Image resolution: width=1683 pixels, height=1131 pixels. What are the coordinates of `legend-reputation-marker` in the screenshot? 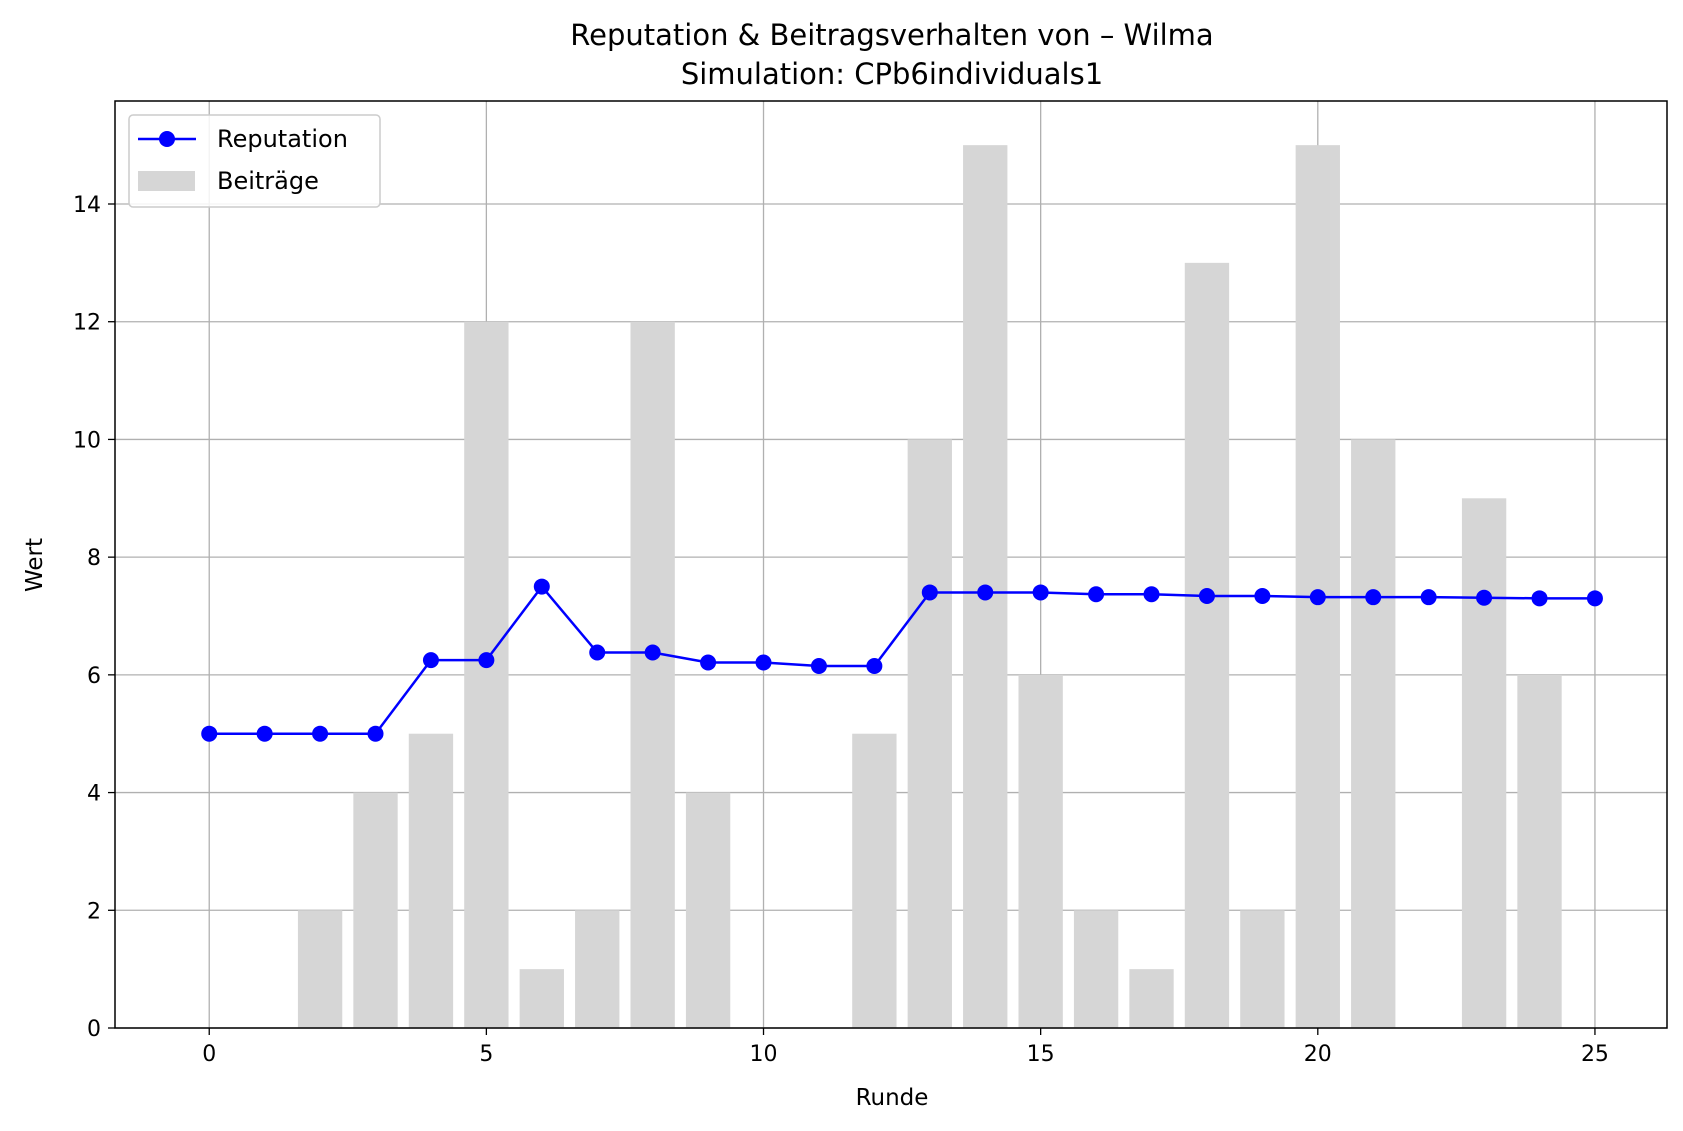 It's located at (167, 139).